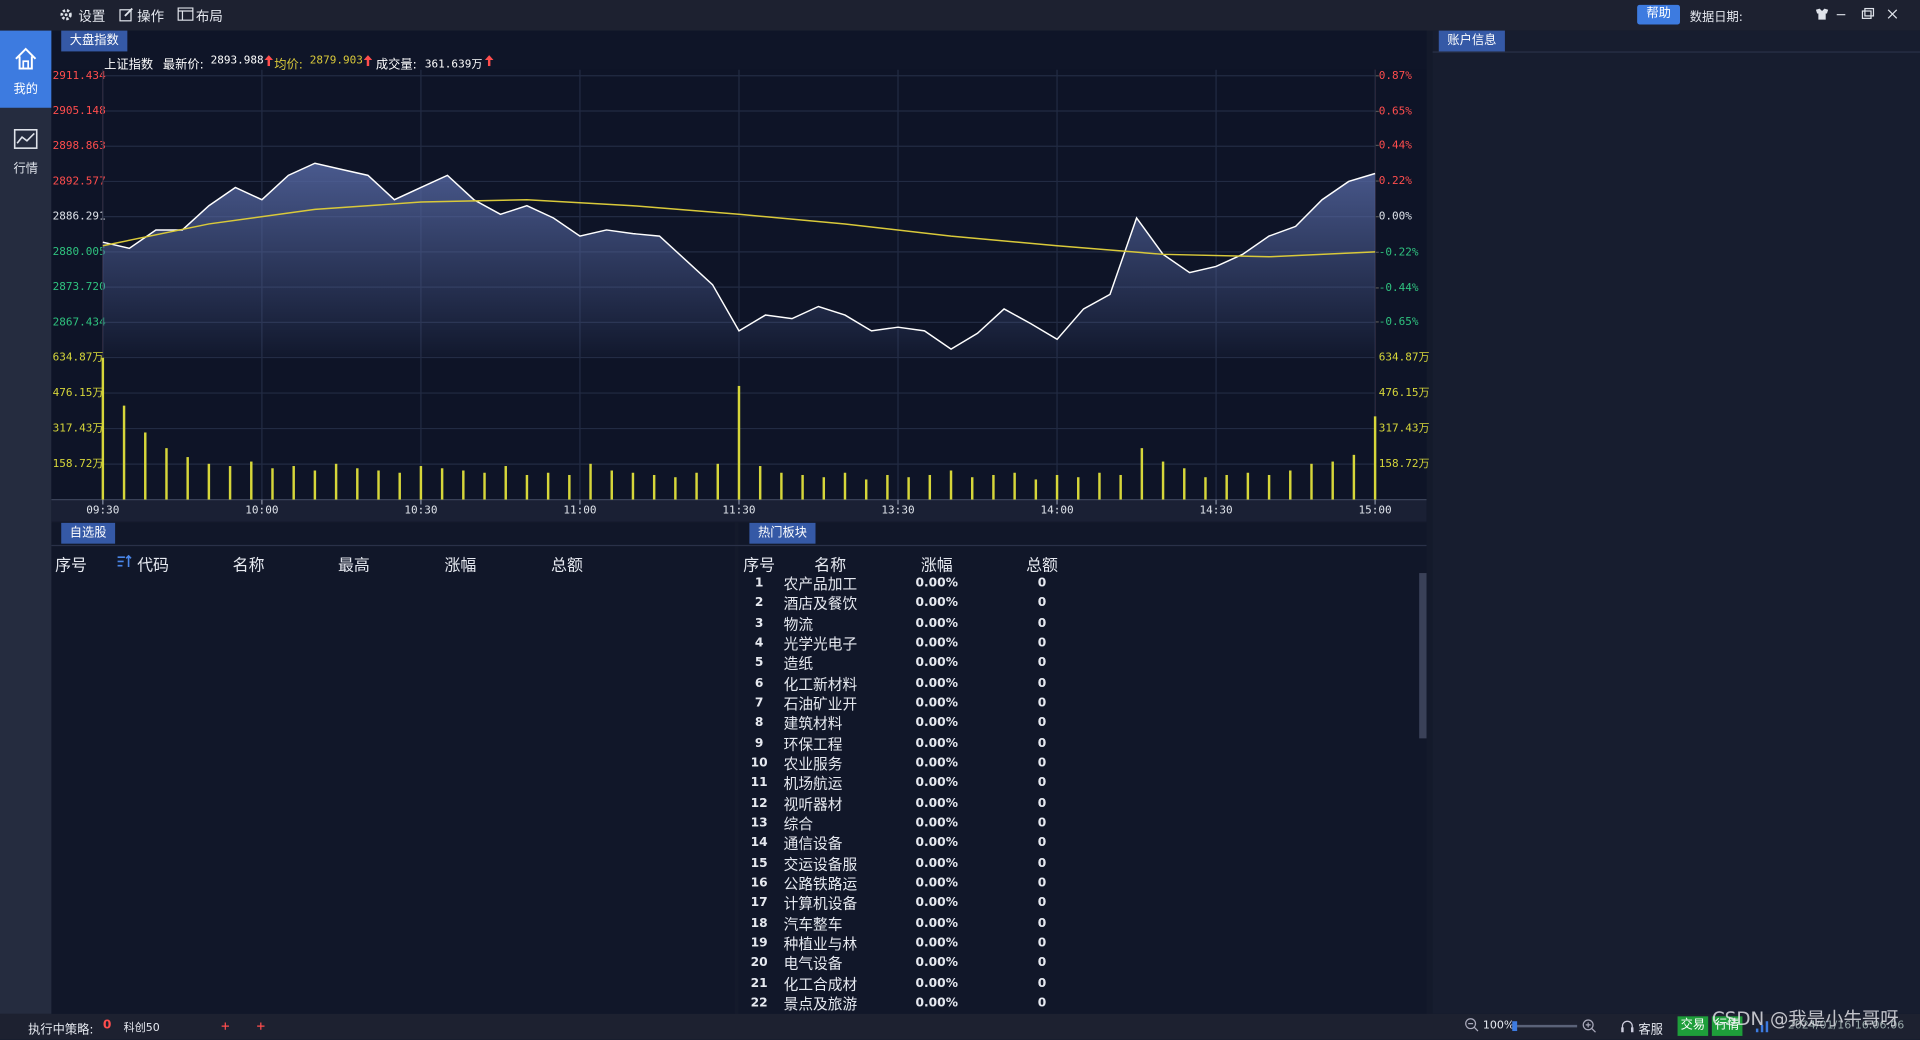 This screenshot has height=1040, width=1920. I want to click on menu-item: 布局, so click(209, 16).